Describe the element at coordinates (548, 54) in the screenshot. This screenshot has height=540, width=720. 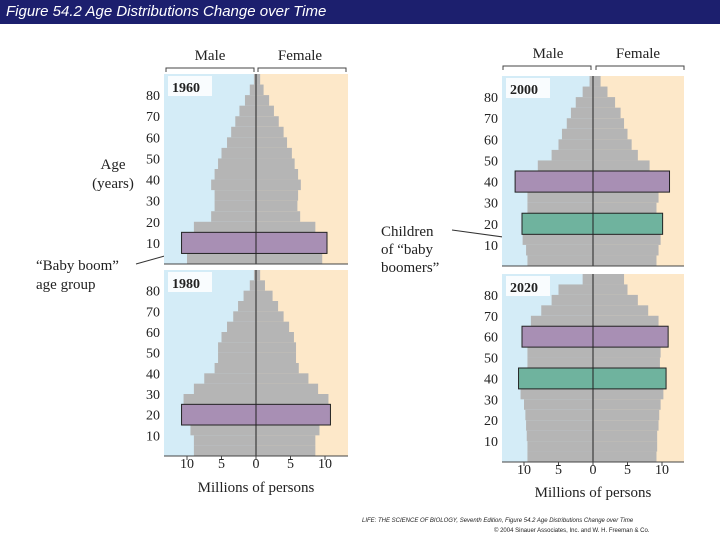
I see `male-label-right: Male` at that location.